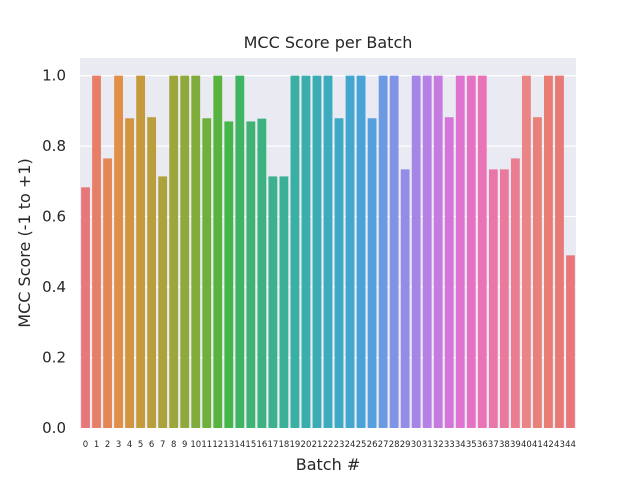  Describe the element at coordinates (85, 445) in the screenshot. I see `x-tick-label: 0` at that location.